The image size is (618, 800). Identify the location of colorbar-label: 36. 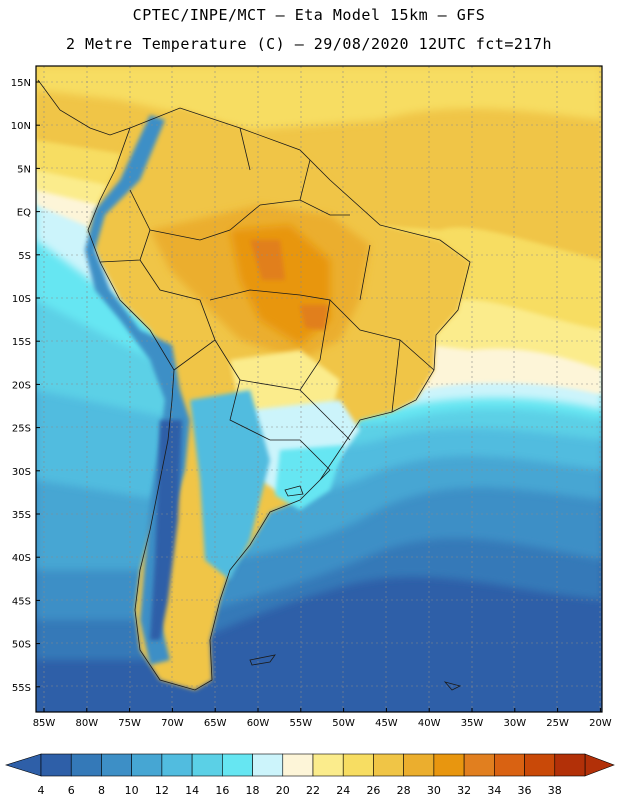
(525, 790).